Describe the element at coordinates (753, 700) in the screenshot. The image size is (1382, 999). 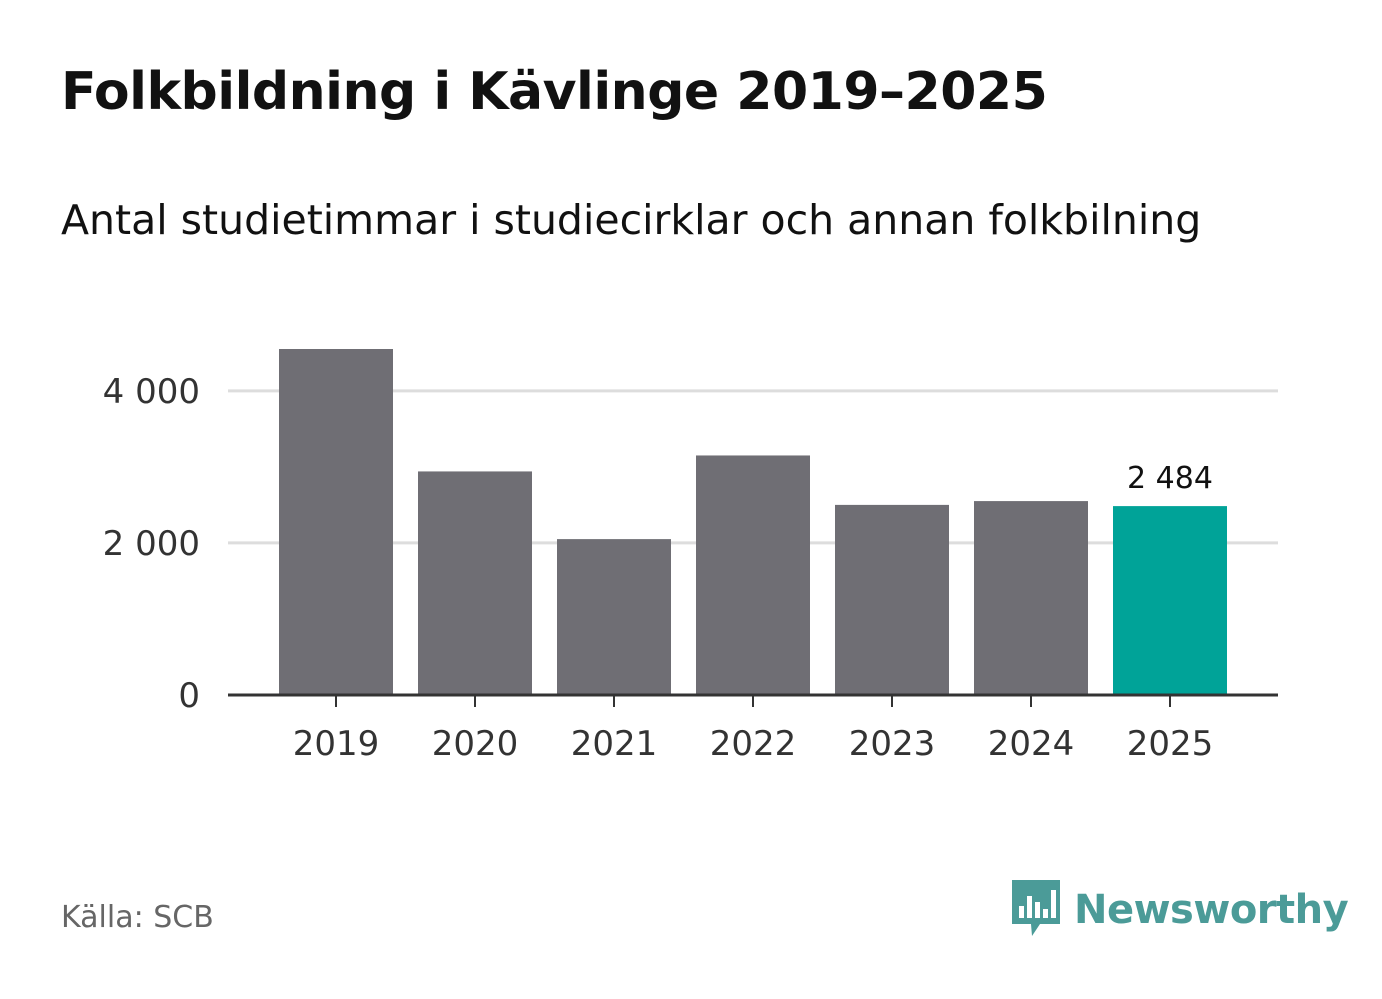
I see `axes` at that location.